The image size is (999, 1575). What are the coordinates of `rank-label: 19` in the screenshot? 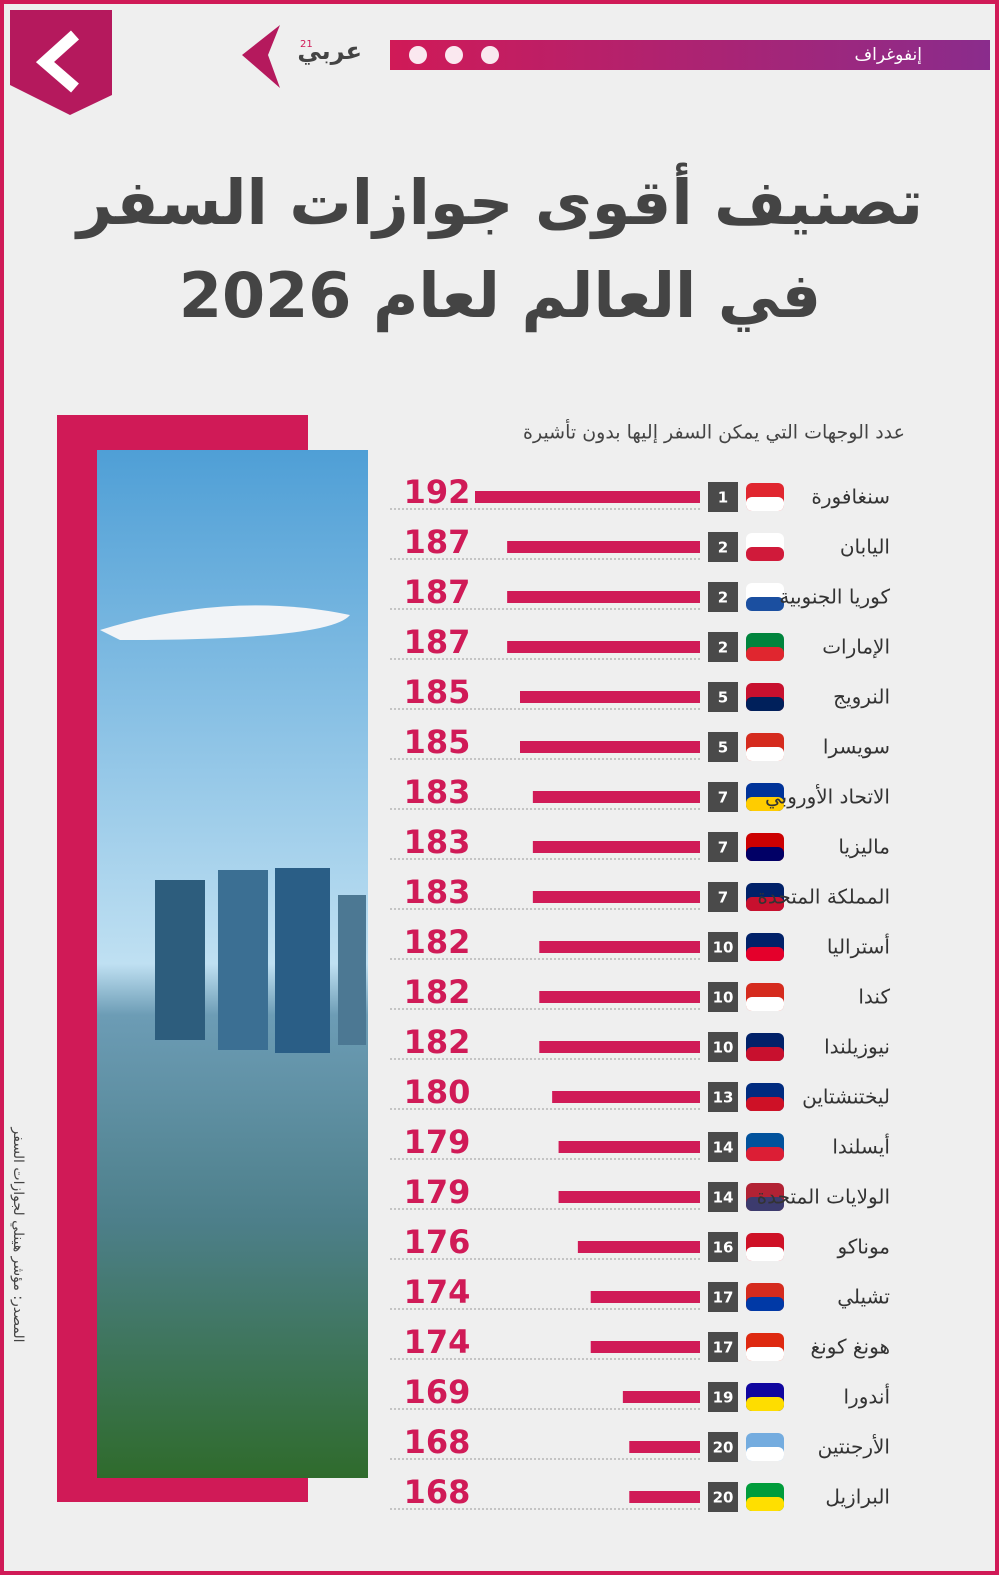 It's located at (723, 1398).